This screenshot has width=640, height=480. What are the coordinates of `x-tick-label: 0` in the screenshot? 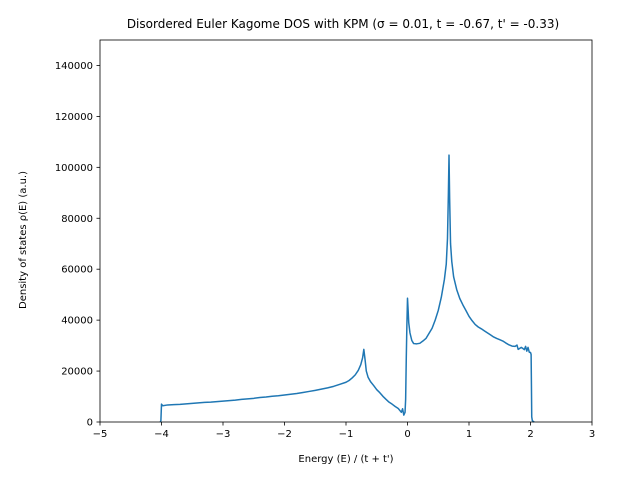 It's located at (407, 434).